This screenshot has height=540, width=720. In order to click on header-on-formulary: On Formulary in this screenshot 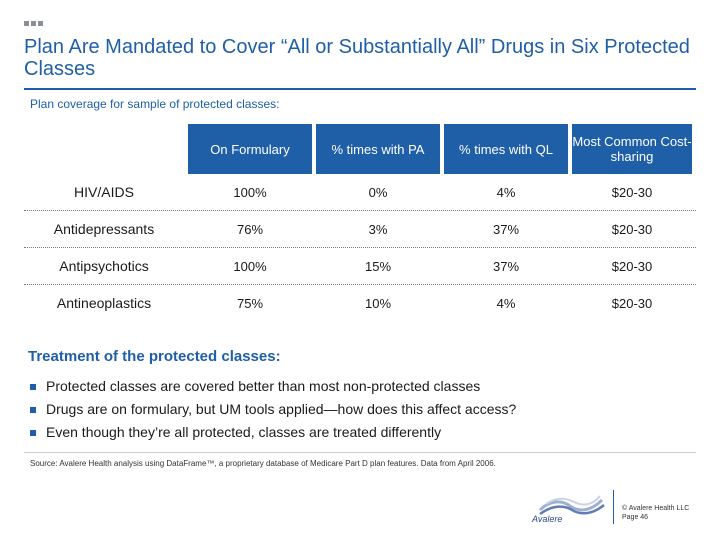, I will do `click(250, 149)`.